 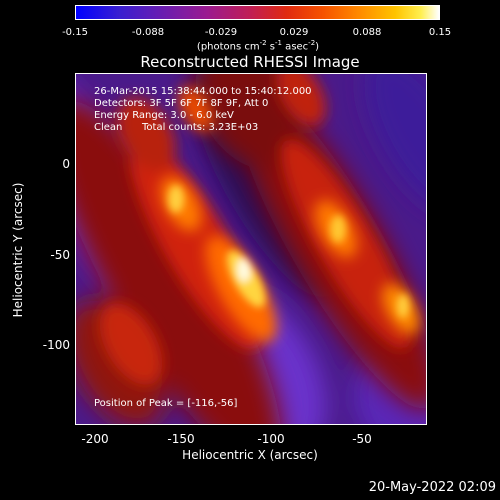 What do you see at coordinates (148, 32) in the screenshot?
I see `colorbar-tick-label: -0.088` at bounding box center [148, 32].